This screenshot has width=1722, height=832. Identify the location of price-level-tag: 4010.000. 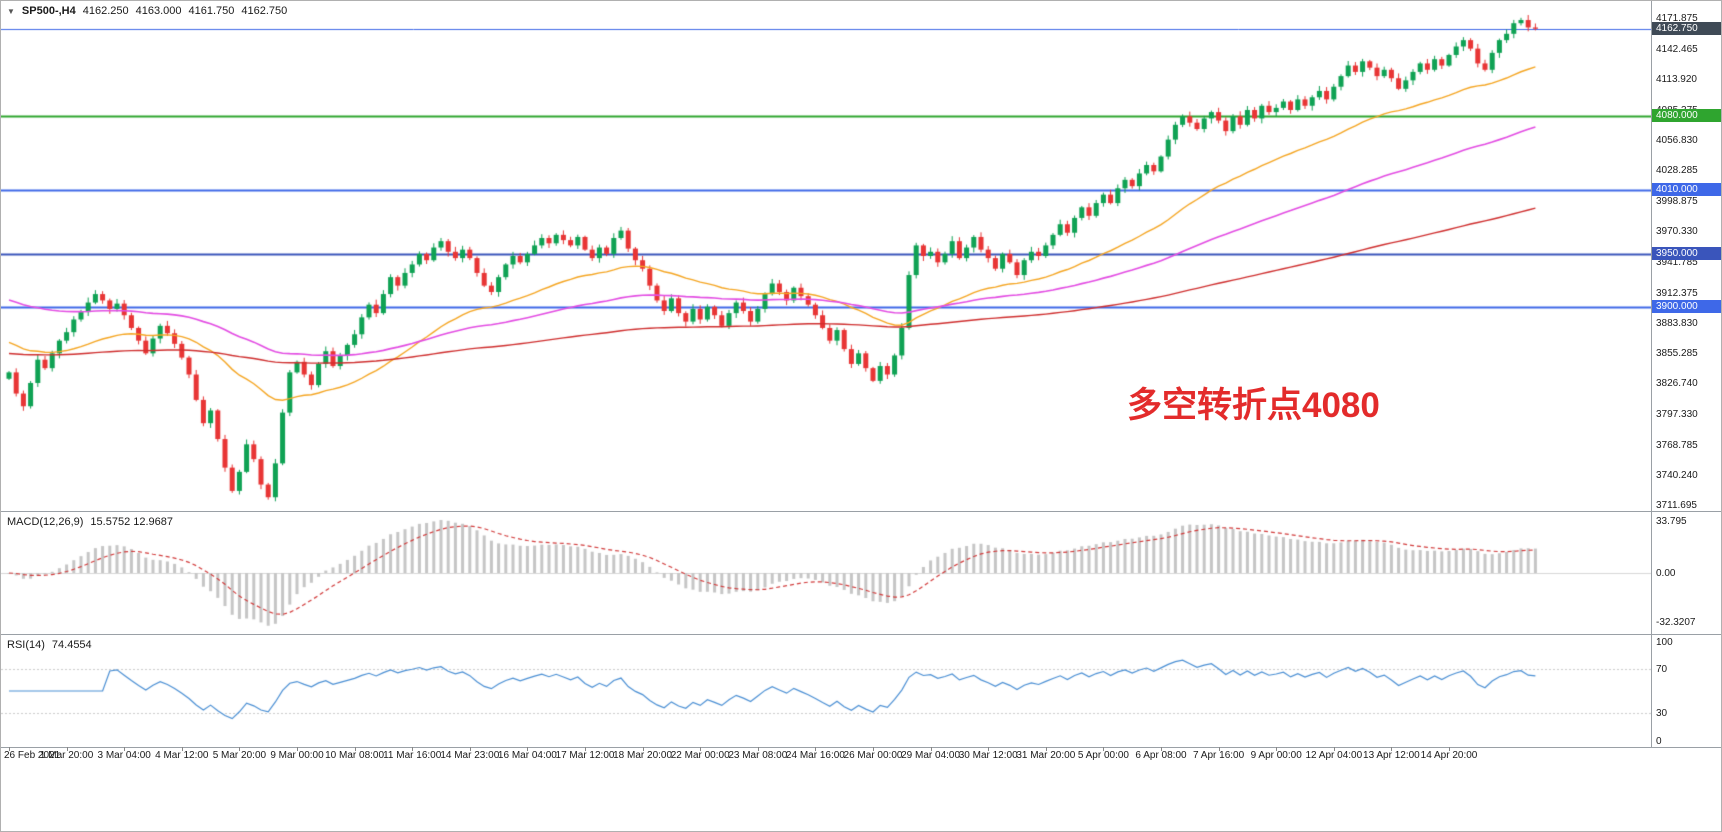
(1686, 190).